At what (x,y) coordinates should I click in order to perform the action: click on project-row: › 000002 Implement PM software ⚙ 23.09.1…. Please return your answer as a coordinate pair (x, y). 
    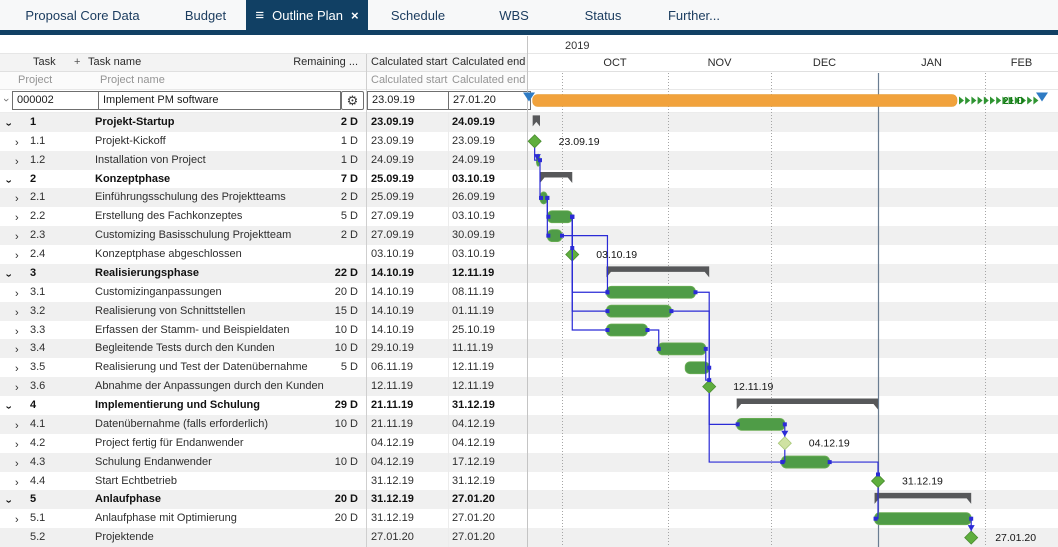
    Looking at the image, I should click on (265, 101).